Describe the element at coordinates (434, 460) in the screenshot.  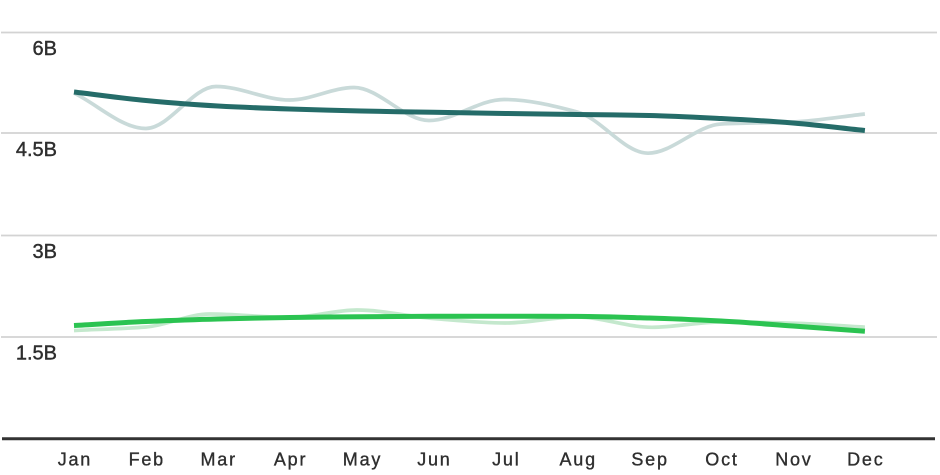
I see `svg-text: Jun` at that location.